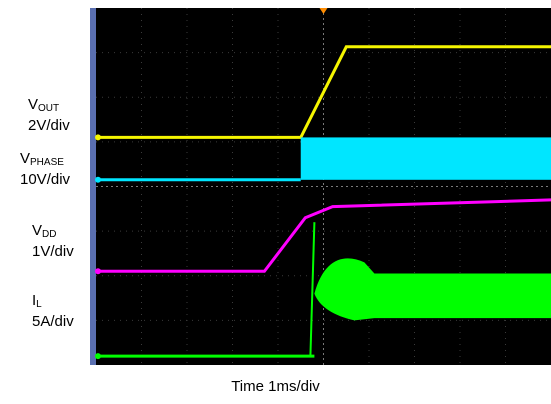 This screenshot has width=551, height=404. Describe the element at coordinates (53, 241) in the screenshot. I see `vdd-label: VDD 1V/div` at that location.